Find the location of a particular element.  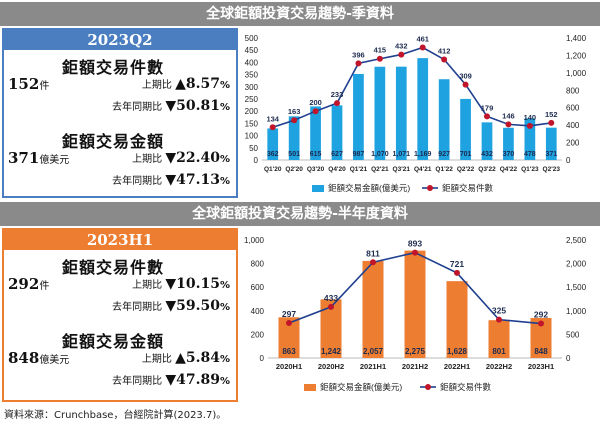

bar-value-label: 987 is located at coordinates (359, 154).